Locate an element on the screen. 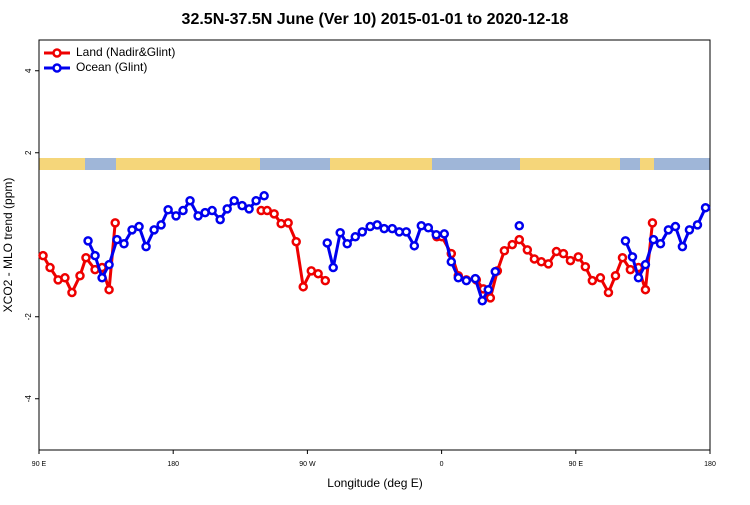  x-tick-label: 180 is located at coordinates (710, 464).